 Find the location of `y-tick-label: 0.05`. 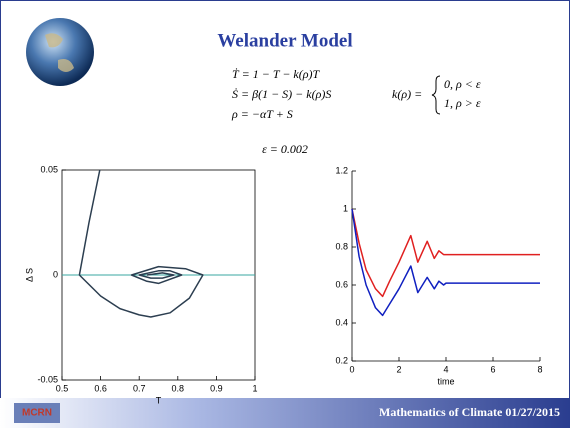

y-tick-label: 0.05 is located at coordinates (49, 169).